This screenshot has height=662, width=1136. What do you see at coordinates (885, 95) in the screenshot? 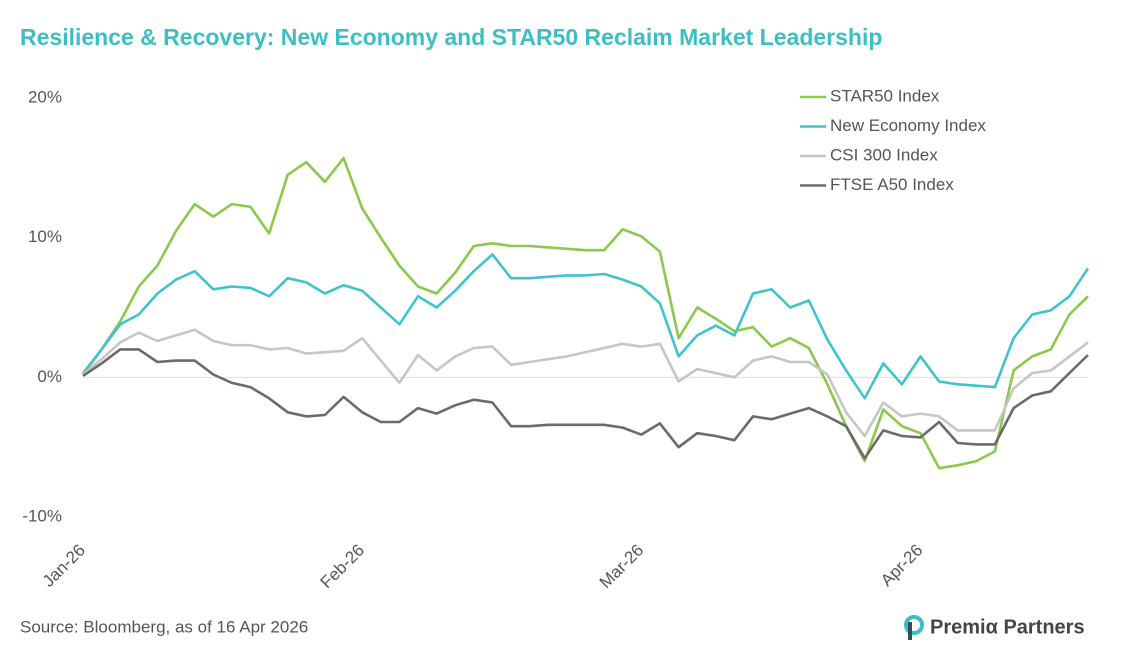
I see `legend-label: STAR50 Index` at bounding box center [885, 95].